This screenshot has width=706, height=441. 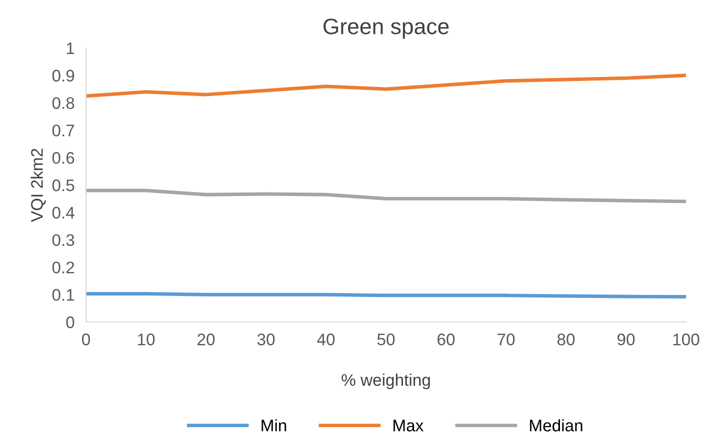 I want to click on x-tick-label: 10, so click(x=146, y=340).